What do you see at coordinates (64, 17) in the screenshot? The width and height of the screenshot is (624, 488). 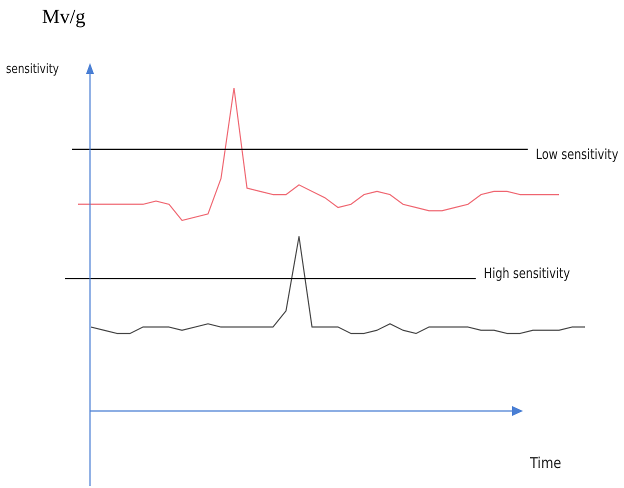 I see `chart-title: Mv/g` at bounding box center [64, 17].